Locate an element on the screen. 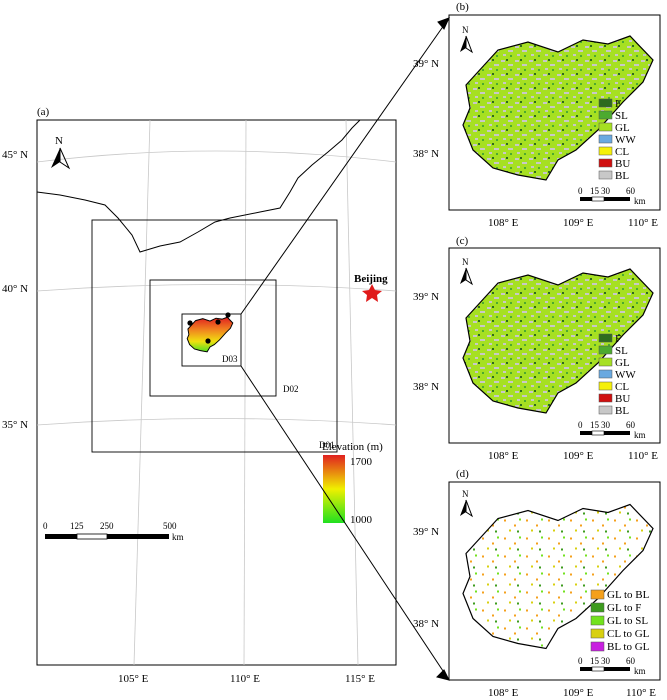 The height and width of the screenshot is (700, 667). panel-b-scale-bar is located at coordinates (605, 199).